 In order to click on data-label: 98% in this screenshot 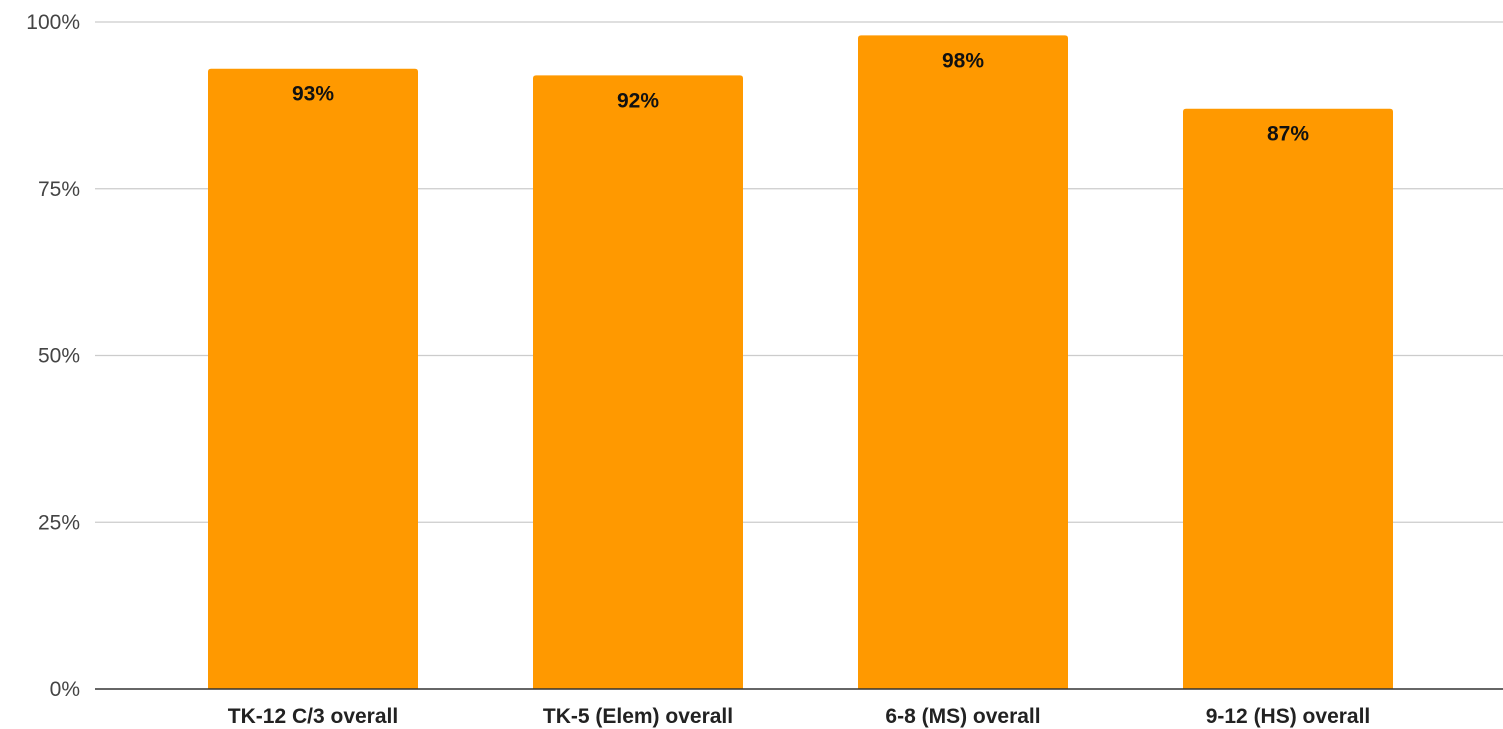, I will do `click(963, 60)`.